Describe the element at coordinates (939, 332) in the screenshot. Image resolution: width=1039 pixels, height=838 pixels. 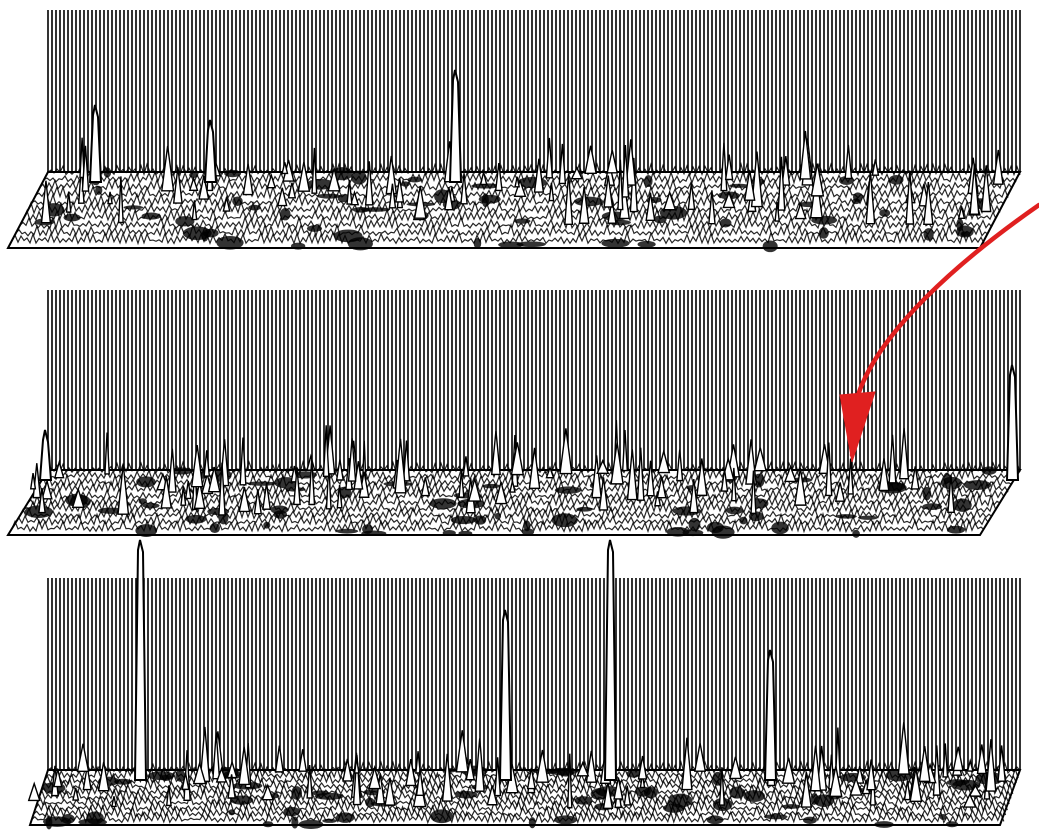
I see `red-arrow-annotation` at that location.